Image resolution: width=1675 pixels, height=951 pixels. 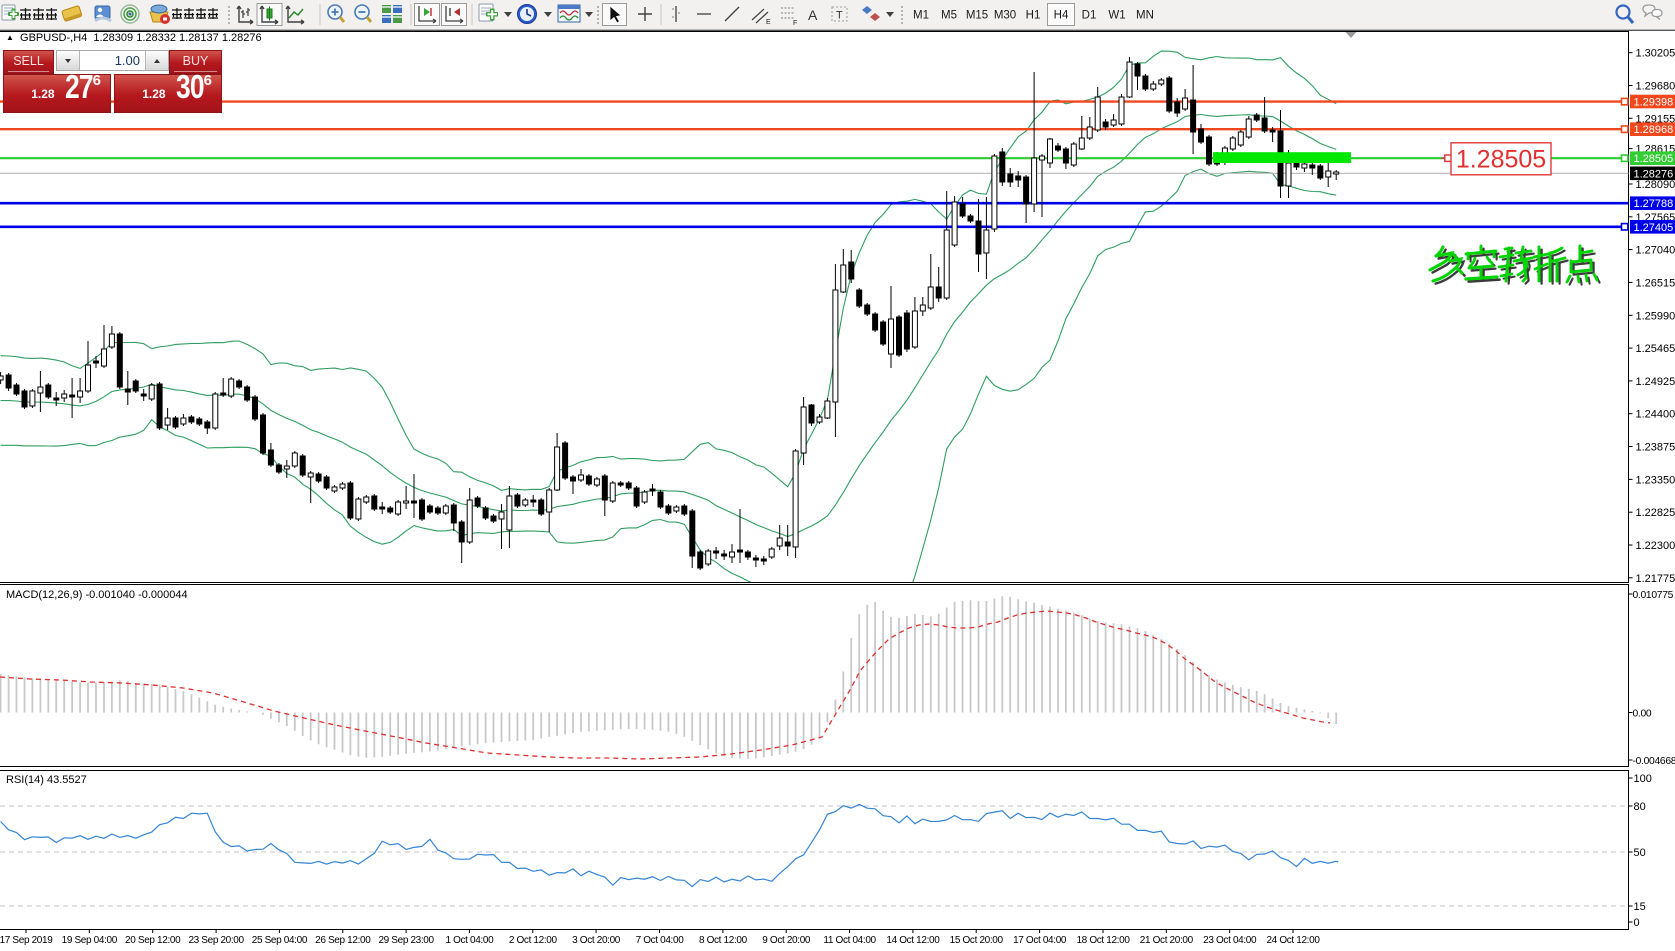 What do you see at coordinates (1654, 130) in the screenshot?
I see `svg-text: 1.28968` at bounding box center [1654, 130].